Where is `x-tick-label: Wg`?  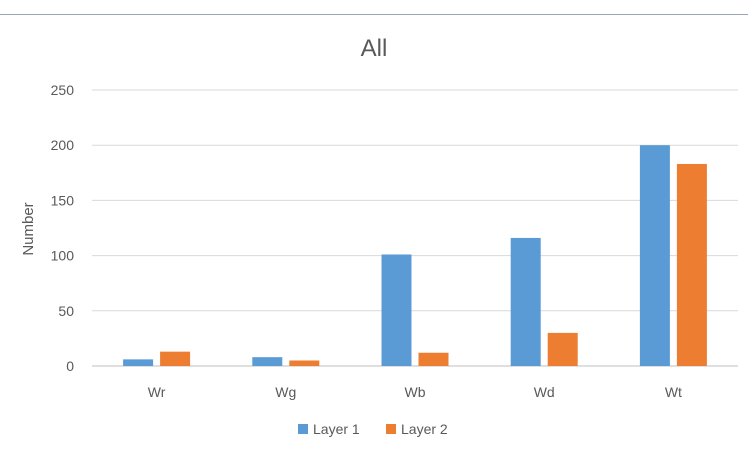
x-tick-label: Wg is located at coordinates (285, 392).